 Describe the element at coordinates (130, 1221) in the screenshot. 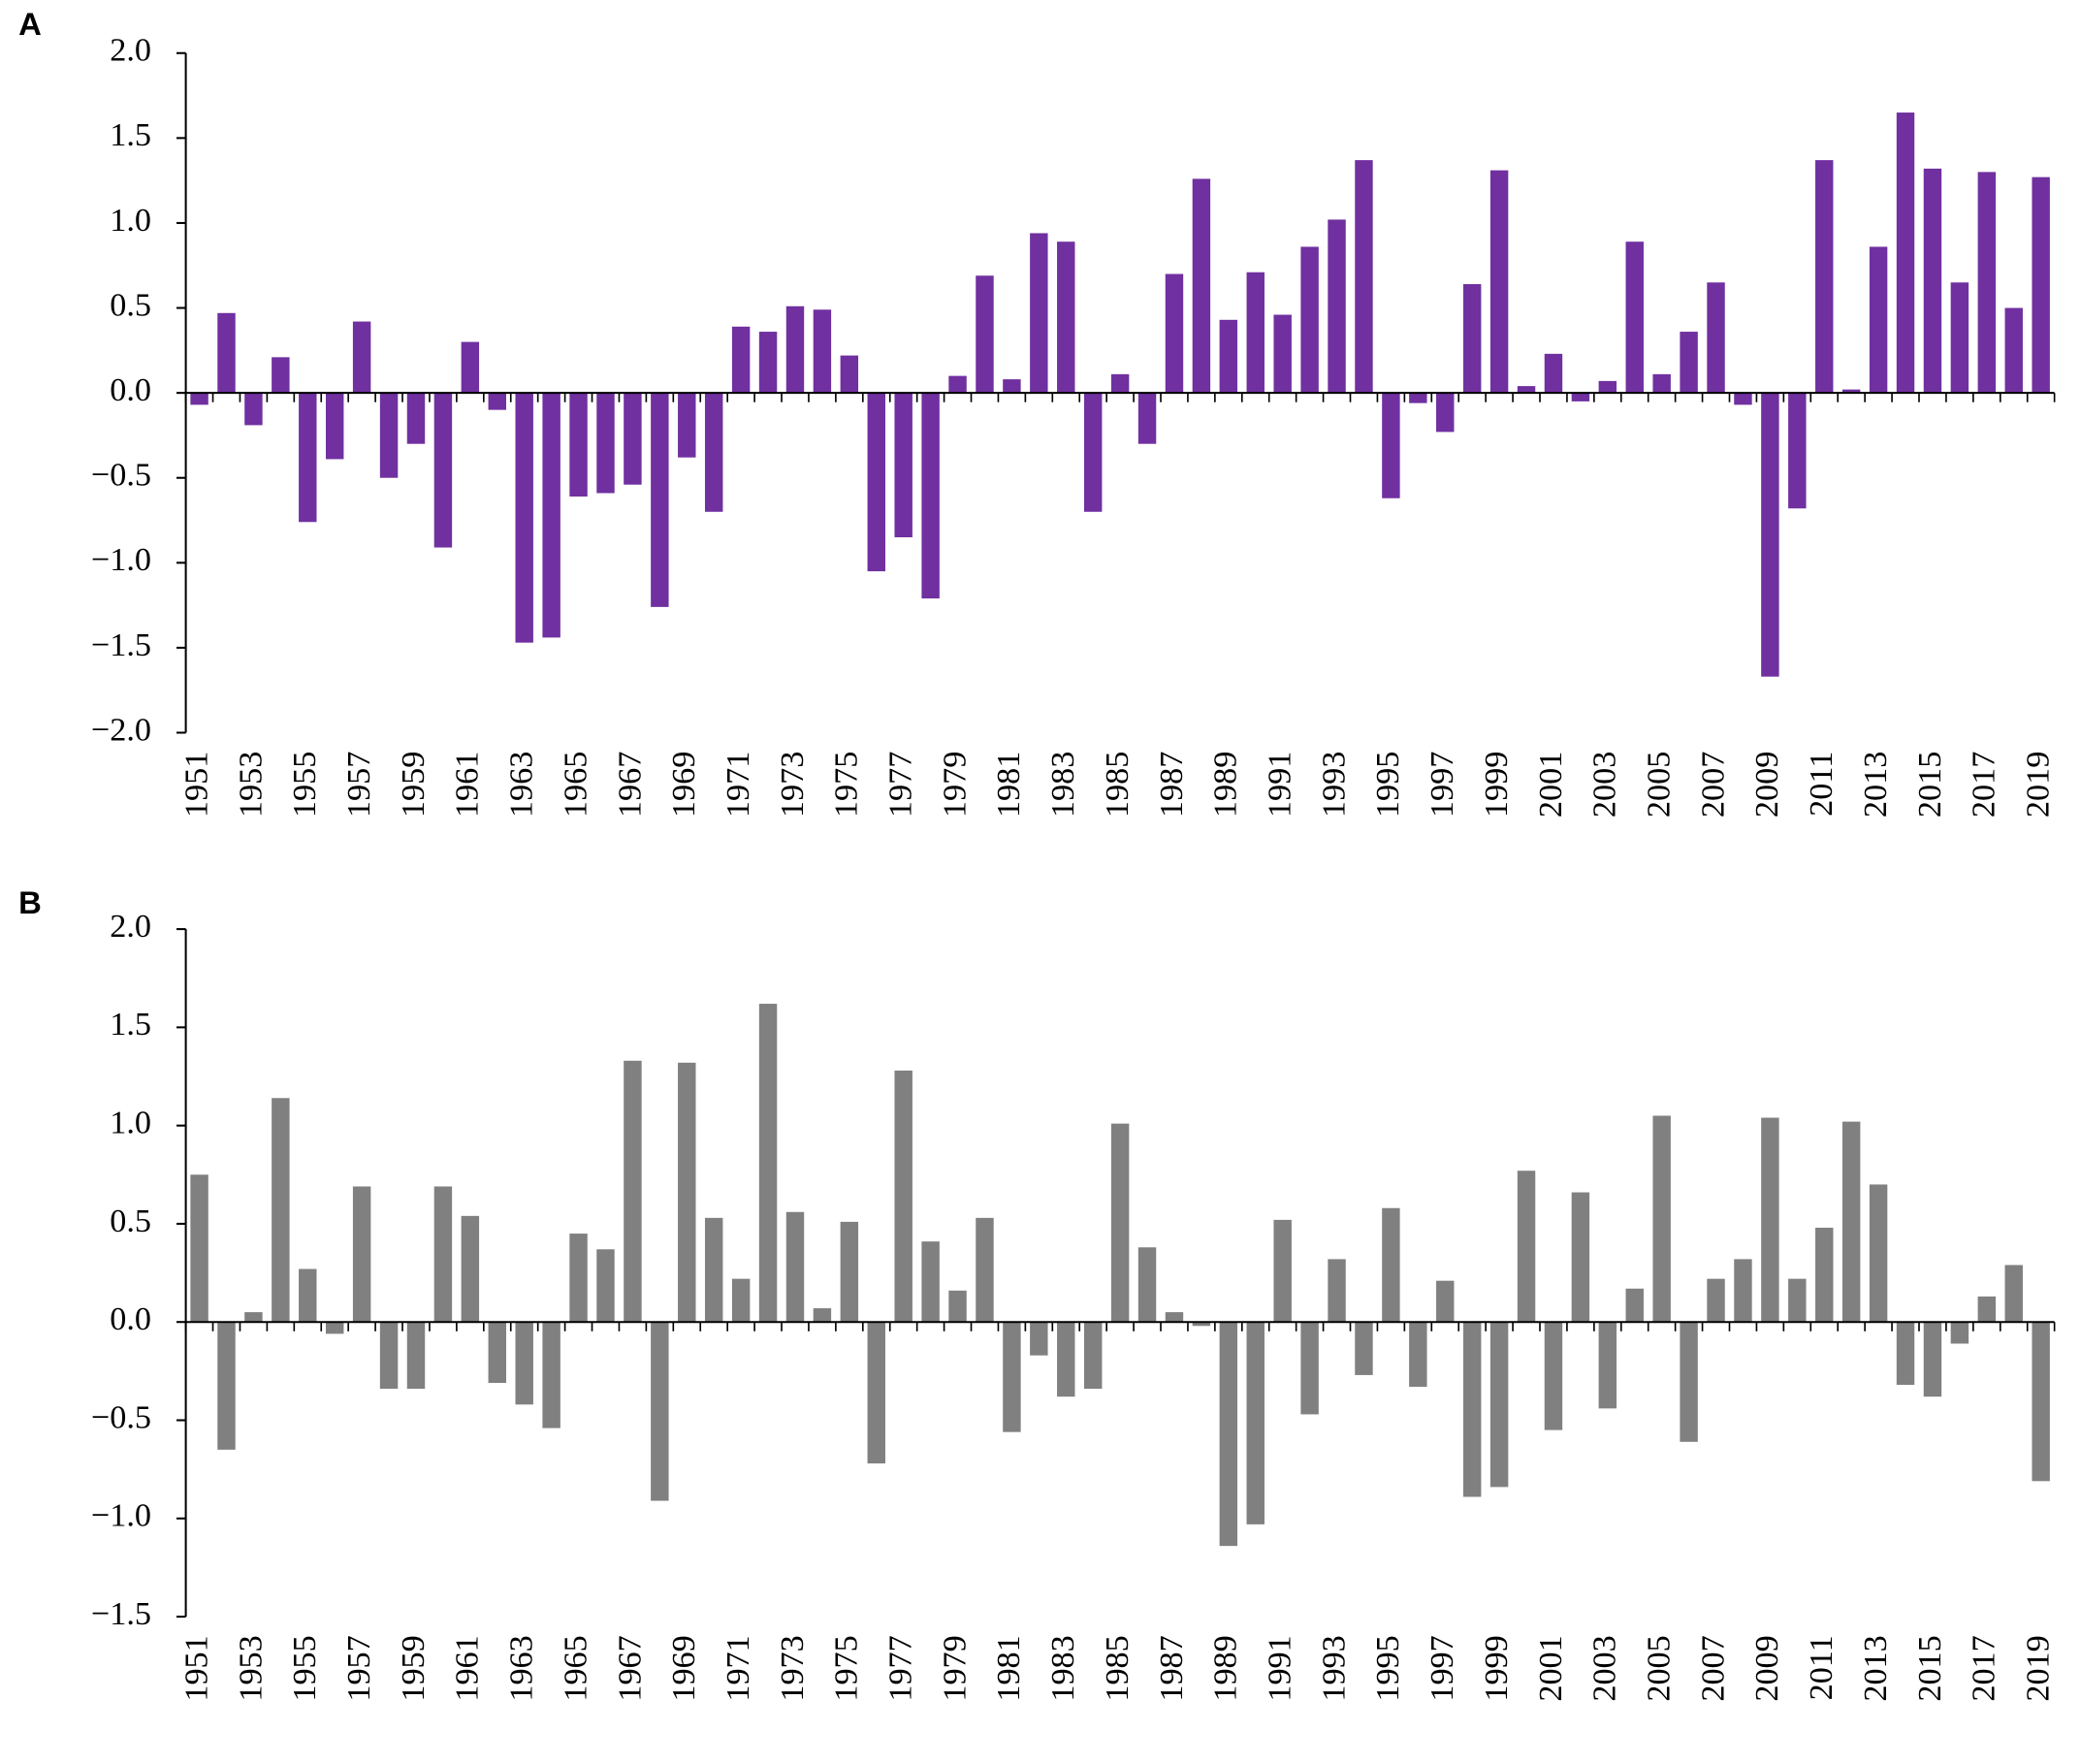

I see `y-tick-label: 0.5` at that location.